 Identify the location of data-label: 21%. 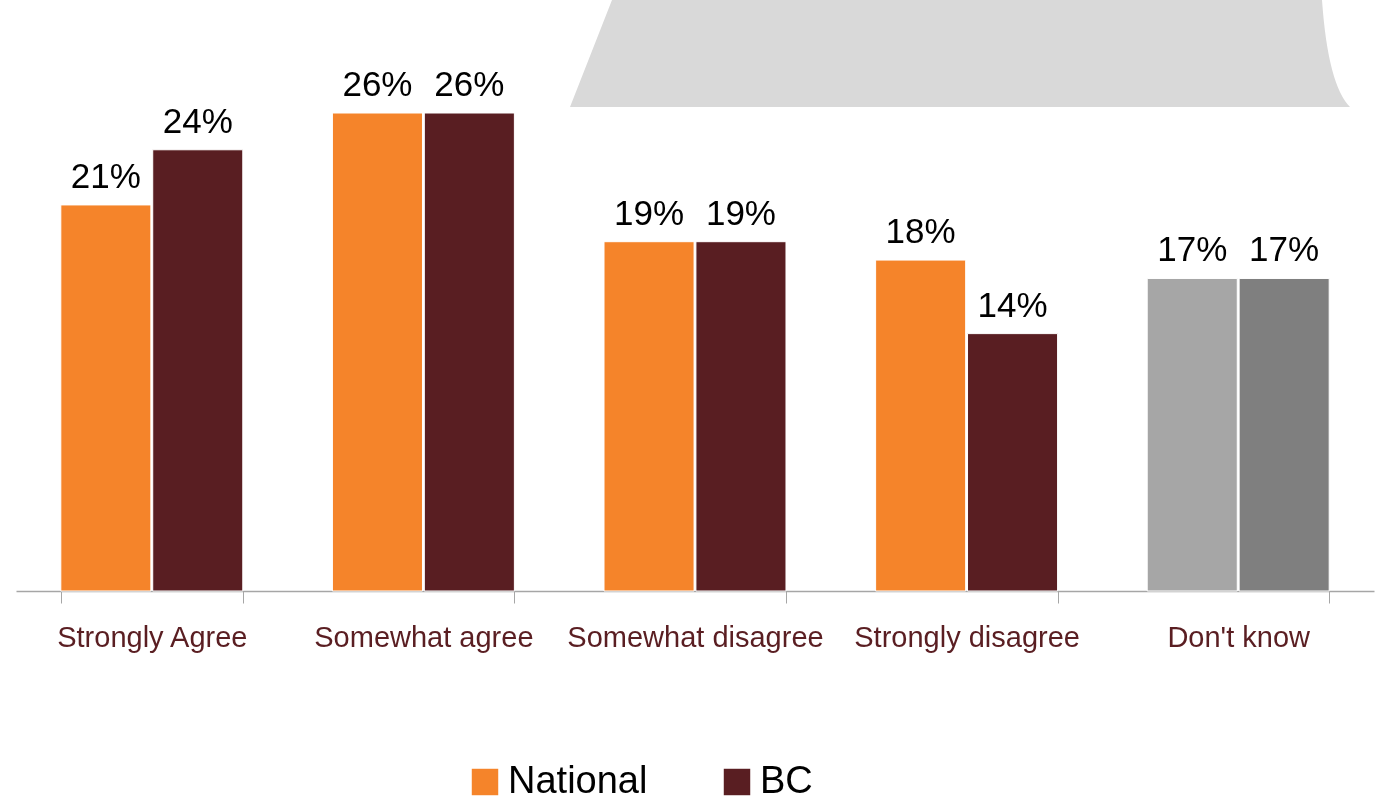
(105, 175).